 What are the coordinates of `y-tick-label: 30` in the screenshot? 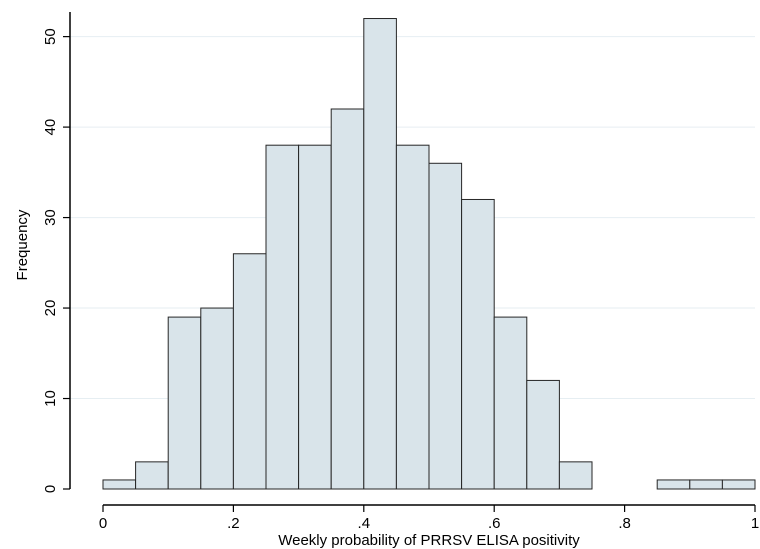 It's located at (50, 217).